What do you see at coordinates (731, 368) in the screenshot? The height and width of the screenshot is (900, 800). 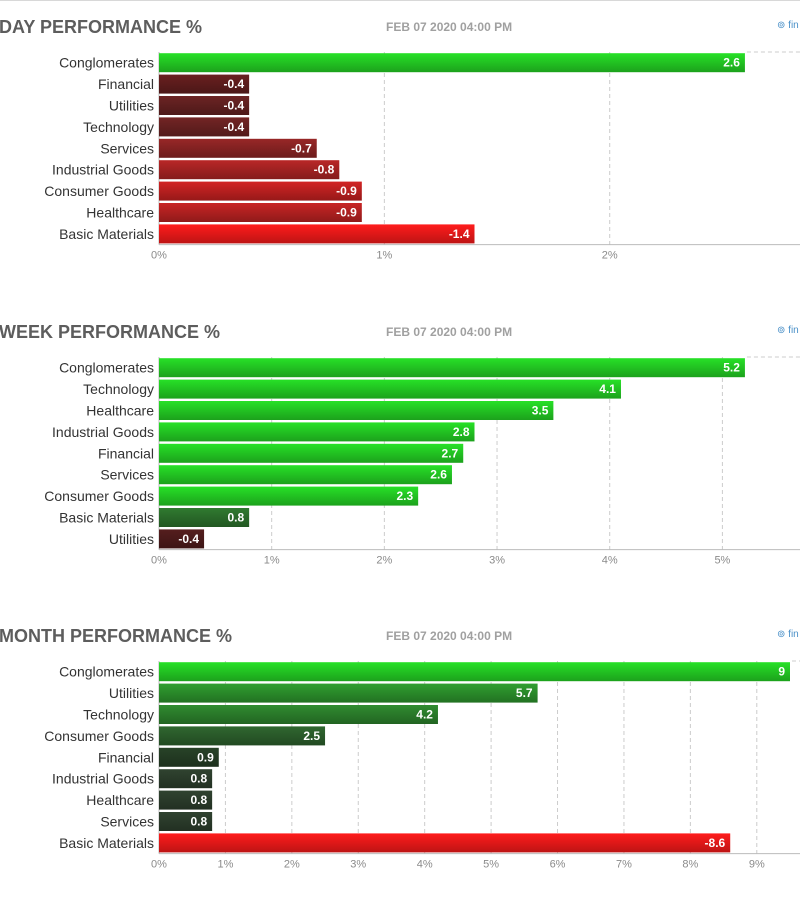 I see `value-label: 5.2` at bounding box center [731, 368].